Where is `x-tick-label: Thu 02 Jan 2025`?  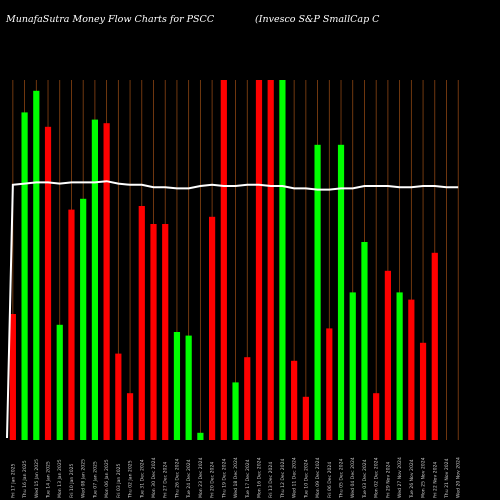
x-tick-label: Thu 02 Jan 2025 is located at coordinates (131, 479).